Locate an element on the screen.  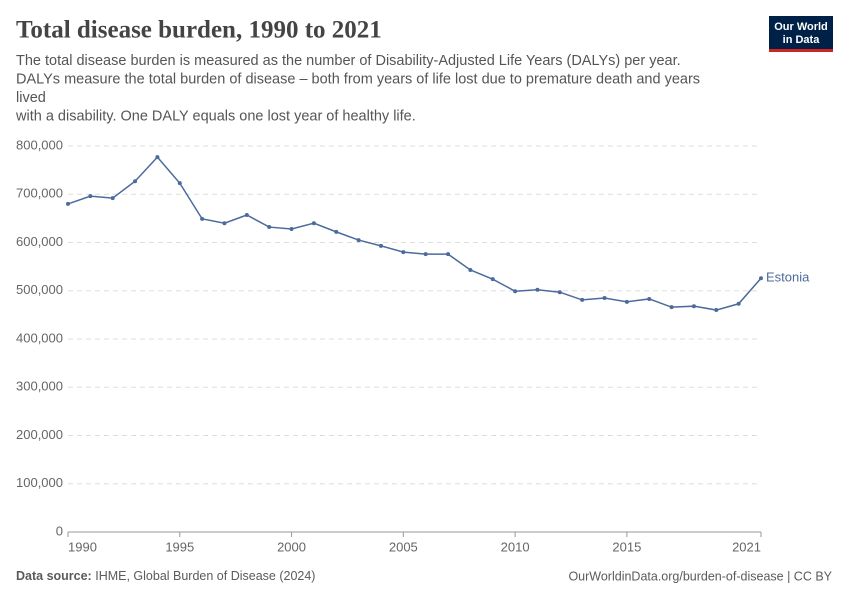
x-tick-label: 2000 is located at coordinates (291, 546).